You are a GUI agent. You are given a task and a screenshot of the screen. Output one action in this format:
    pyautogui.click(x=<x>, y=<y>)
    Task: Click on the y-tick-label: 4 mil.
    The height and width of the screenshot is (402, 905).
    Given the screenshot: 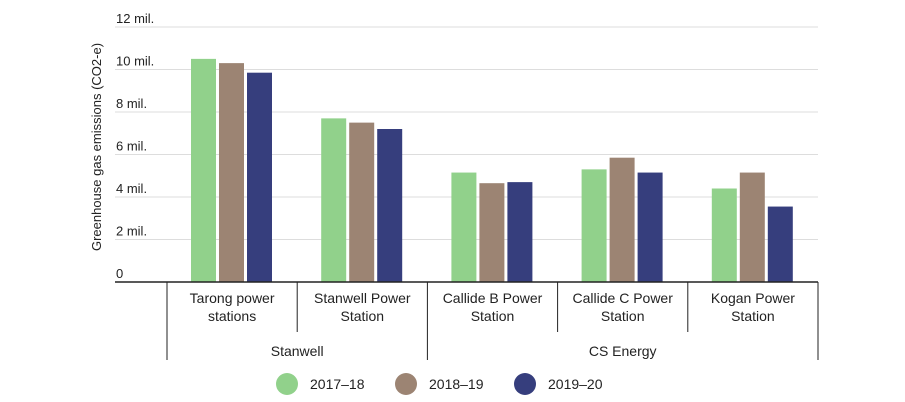 What is the action you would take?
    pyautogui.click(x=131, y=188)
    